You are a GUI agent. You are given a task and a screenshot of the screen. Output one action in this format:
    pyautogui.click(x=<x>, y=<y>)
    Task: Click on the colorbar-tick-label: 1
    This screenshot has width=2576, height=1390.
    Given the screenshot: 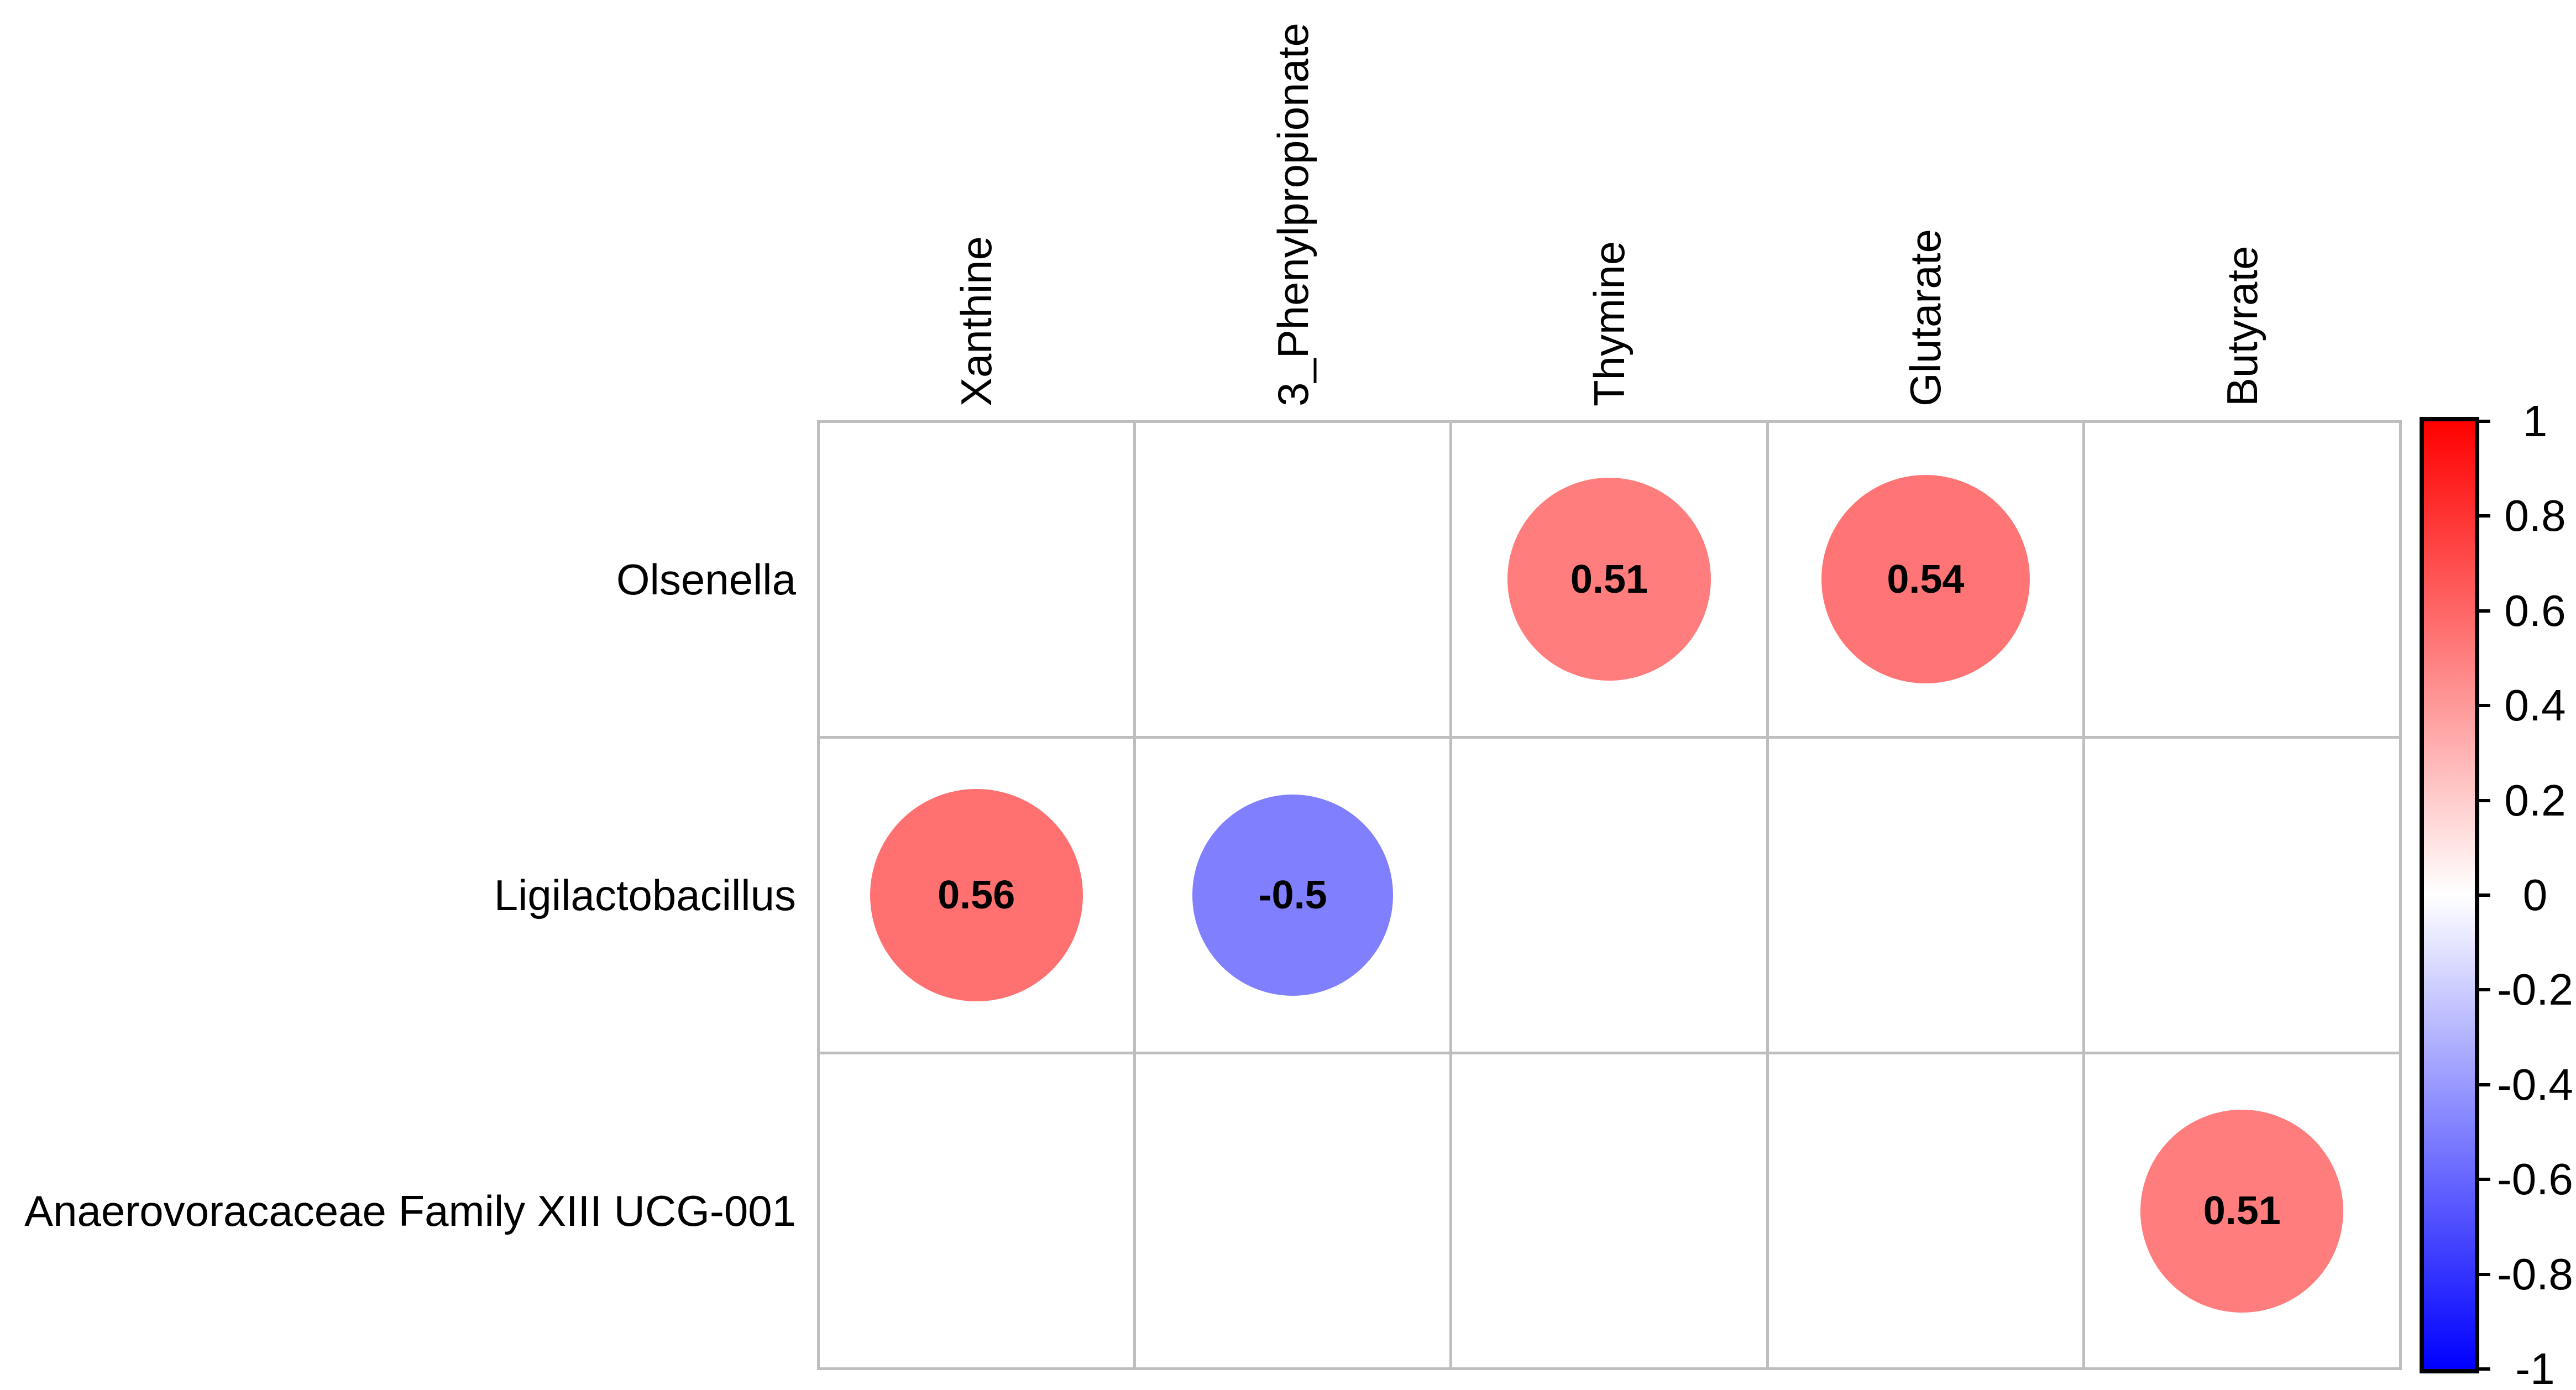 What is the action you would take?
    pyautogui.click(x=2535, y=421)
    